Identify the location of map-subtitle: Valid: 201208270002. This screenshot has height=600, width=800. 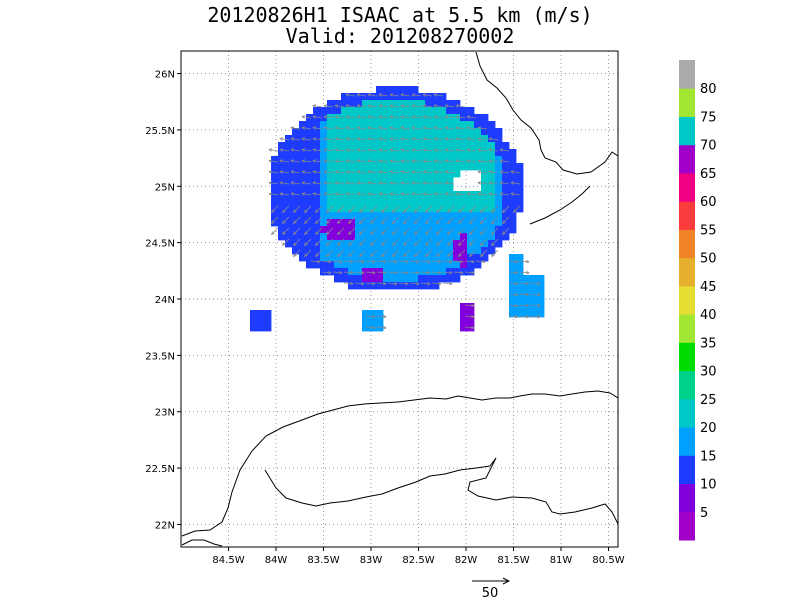
(400, 36).